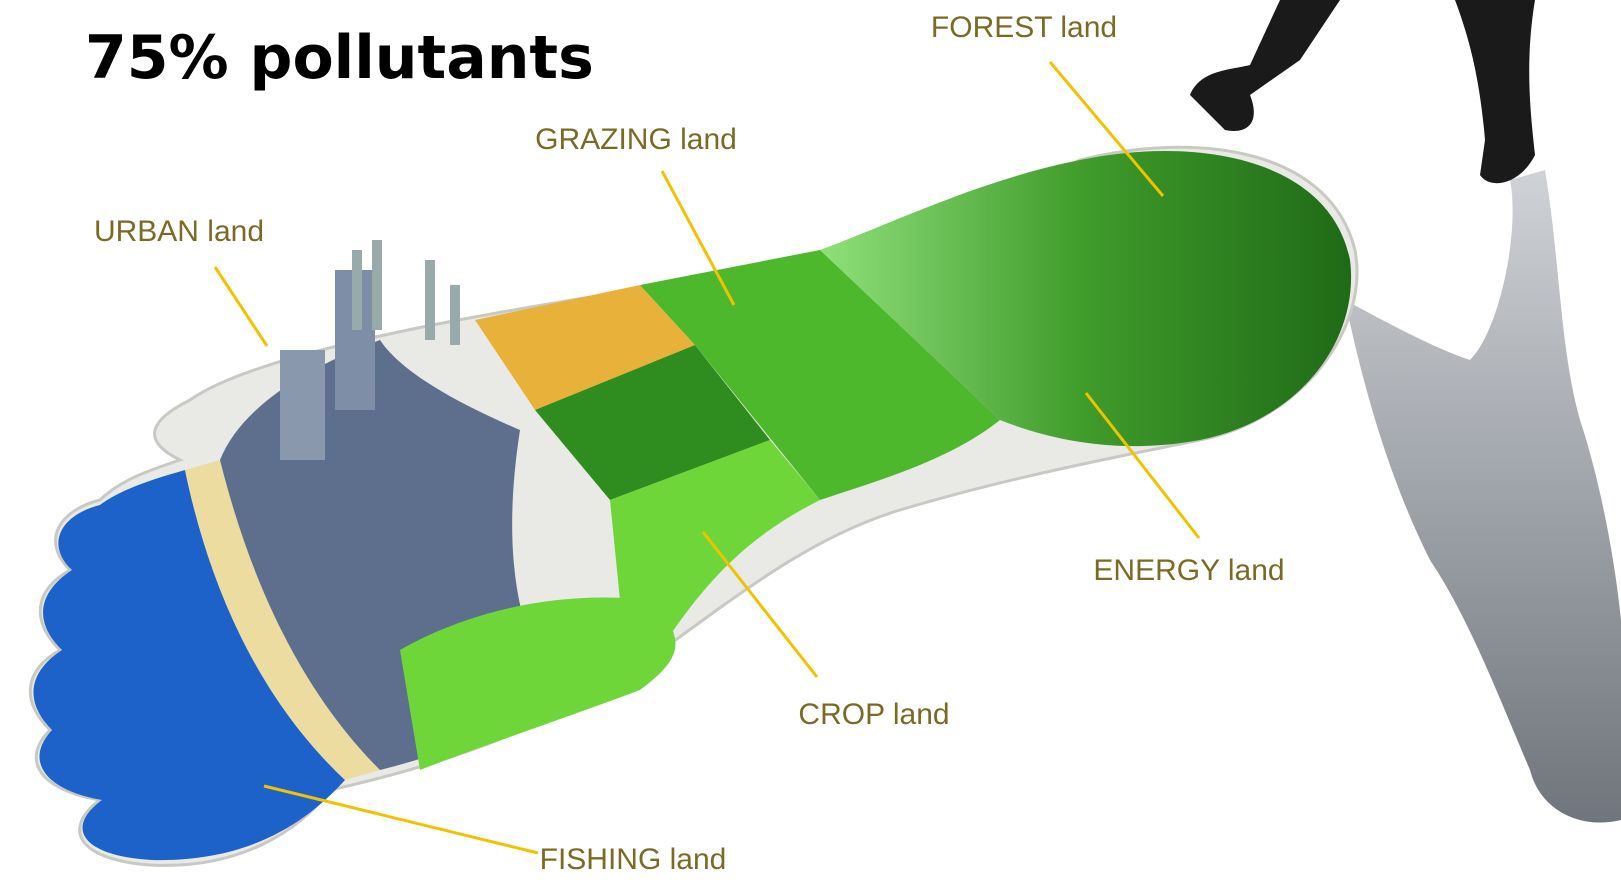 The height and width of the screenshot is (891, 1621). What do you see at coordinates (820, 375) in the screenshot?
I see `grazing` at bounding box center [820, 375].